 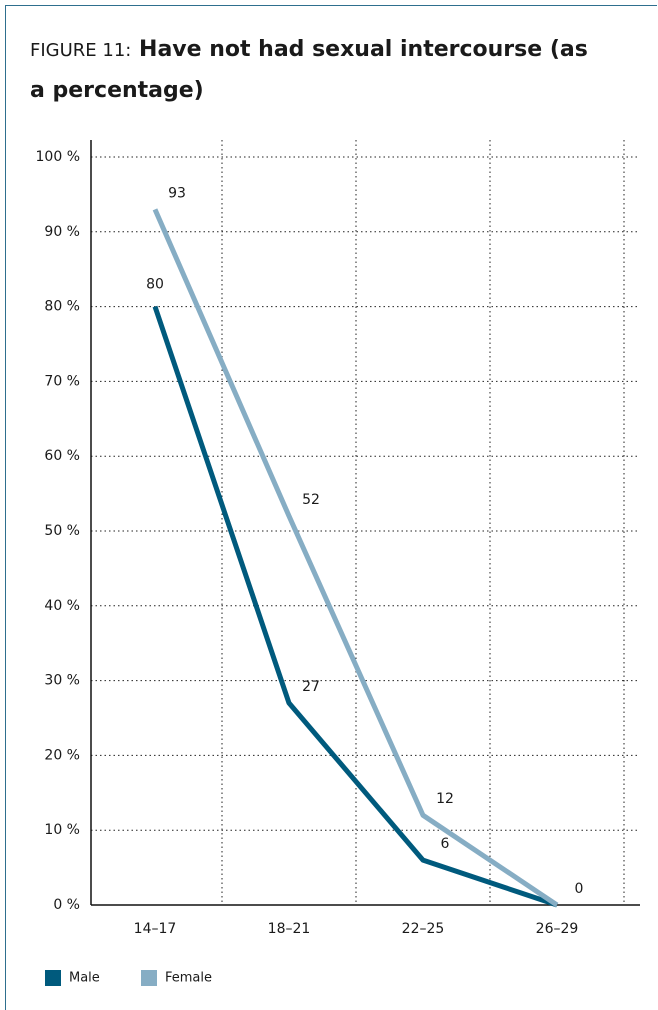 I want to click on y-tick-label: 20 %, so click(x=62, y=755).